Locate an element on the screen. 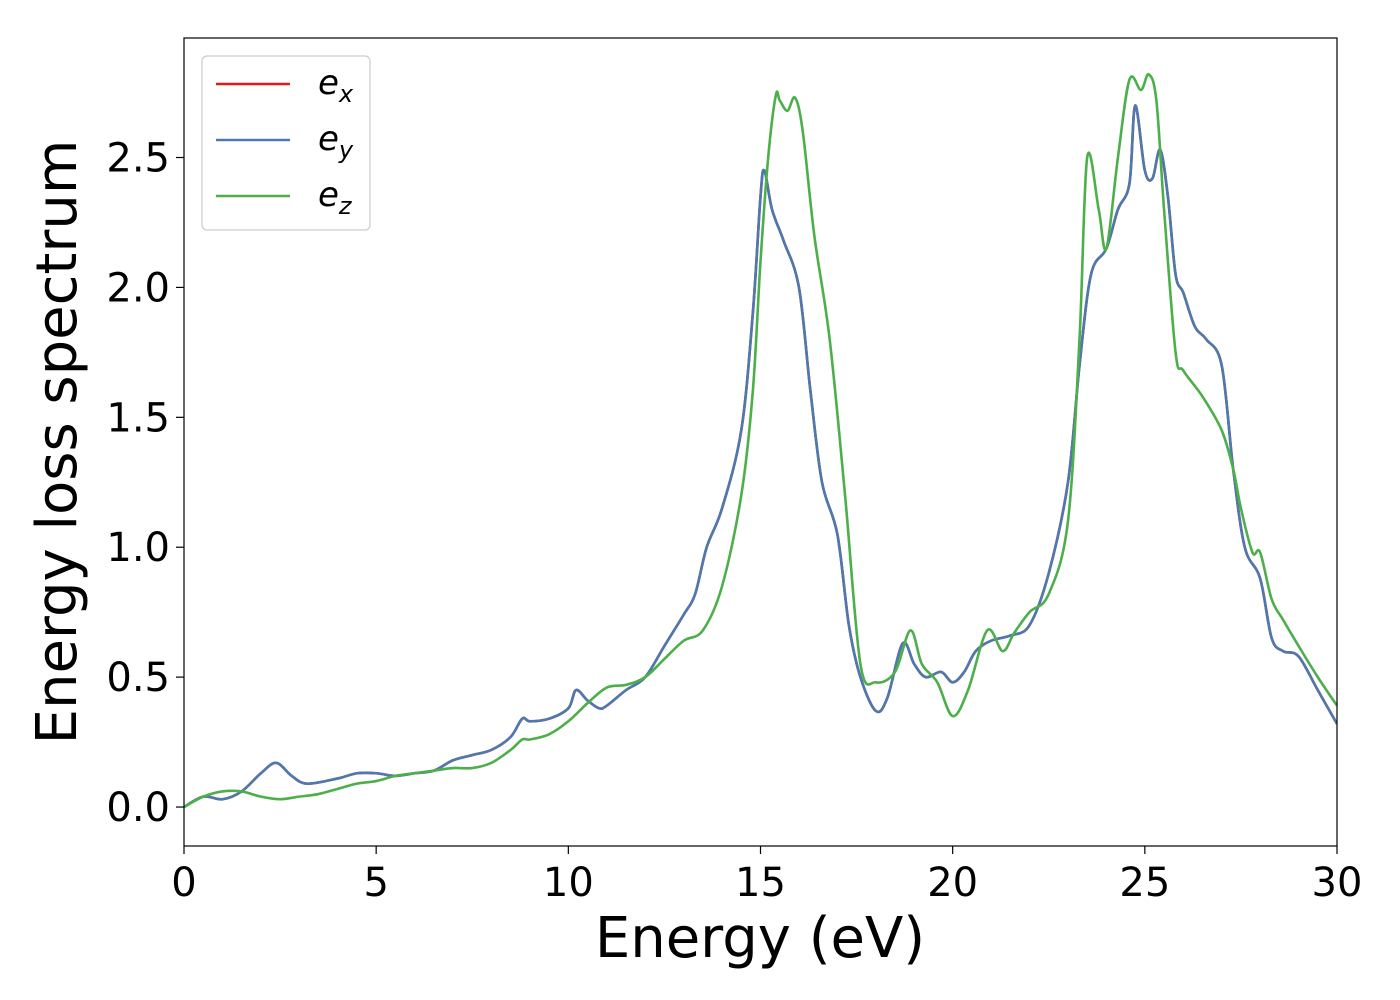  y-axis: 0.0 0.5 1.0 1.5 2.0 2.5 is located at coordinates (145, 483).